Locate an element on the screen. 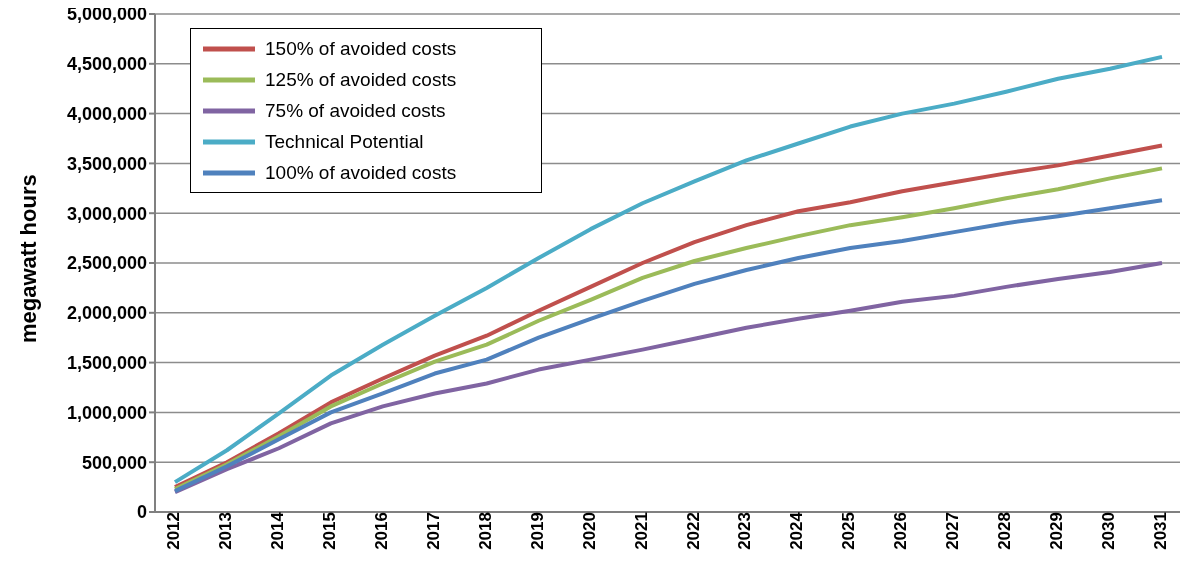  y-tick-label: 1,000,000 is located at coordinates (106, 412).